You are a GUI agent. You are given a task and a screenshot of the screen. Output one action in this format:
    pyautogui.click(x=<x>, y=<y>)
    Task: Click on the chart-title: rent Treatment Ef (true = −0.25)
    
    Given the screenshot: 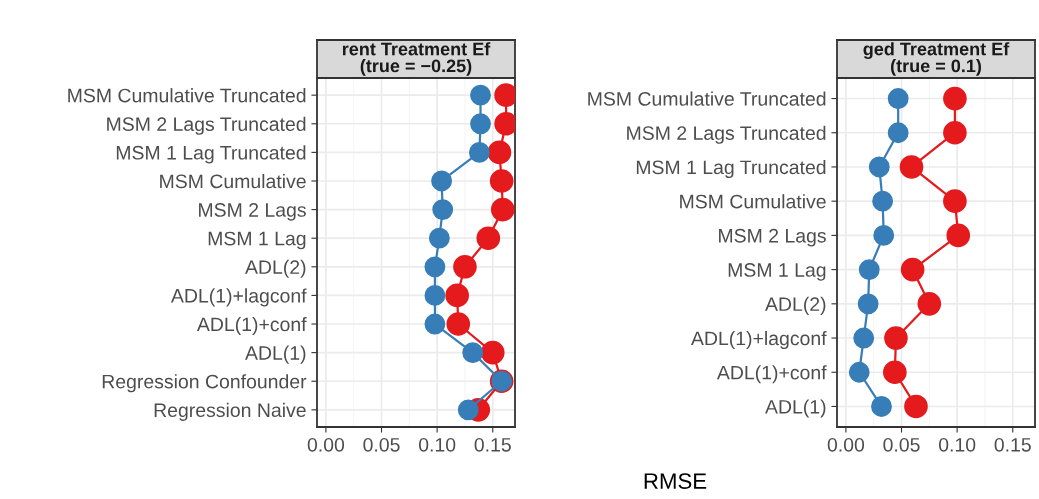 What is the action you would take?
    pyautogui.click(x=416, y=59)
    